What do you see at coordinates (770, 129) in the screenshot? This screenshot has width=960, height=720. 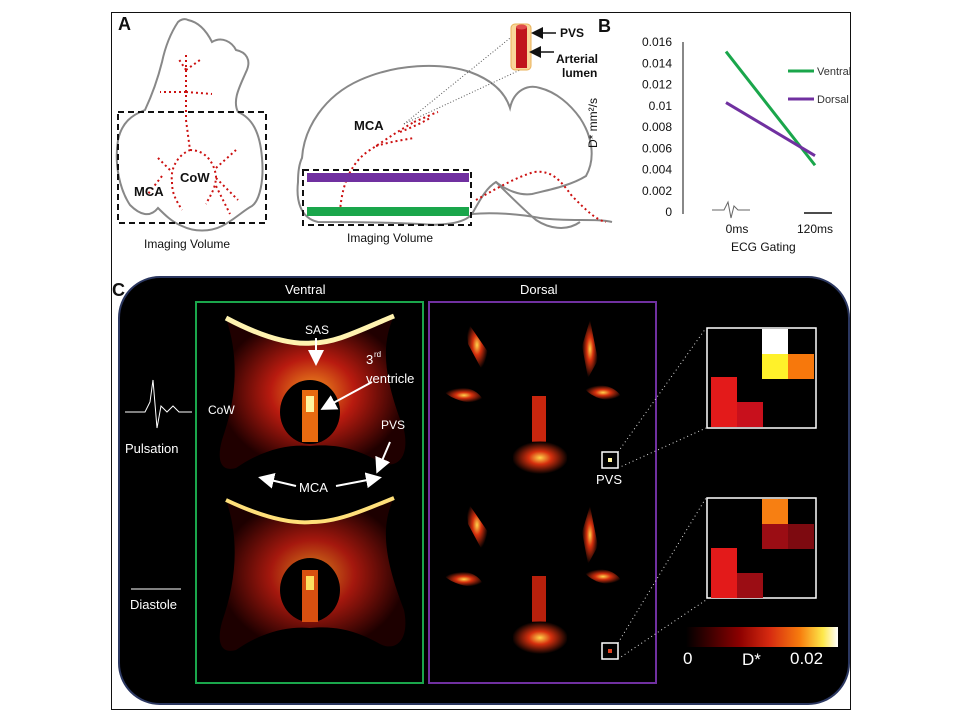 I see `chart-series-line-dorsal` at bounding box center [770, 129].